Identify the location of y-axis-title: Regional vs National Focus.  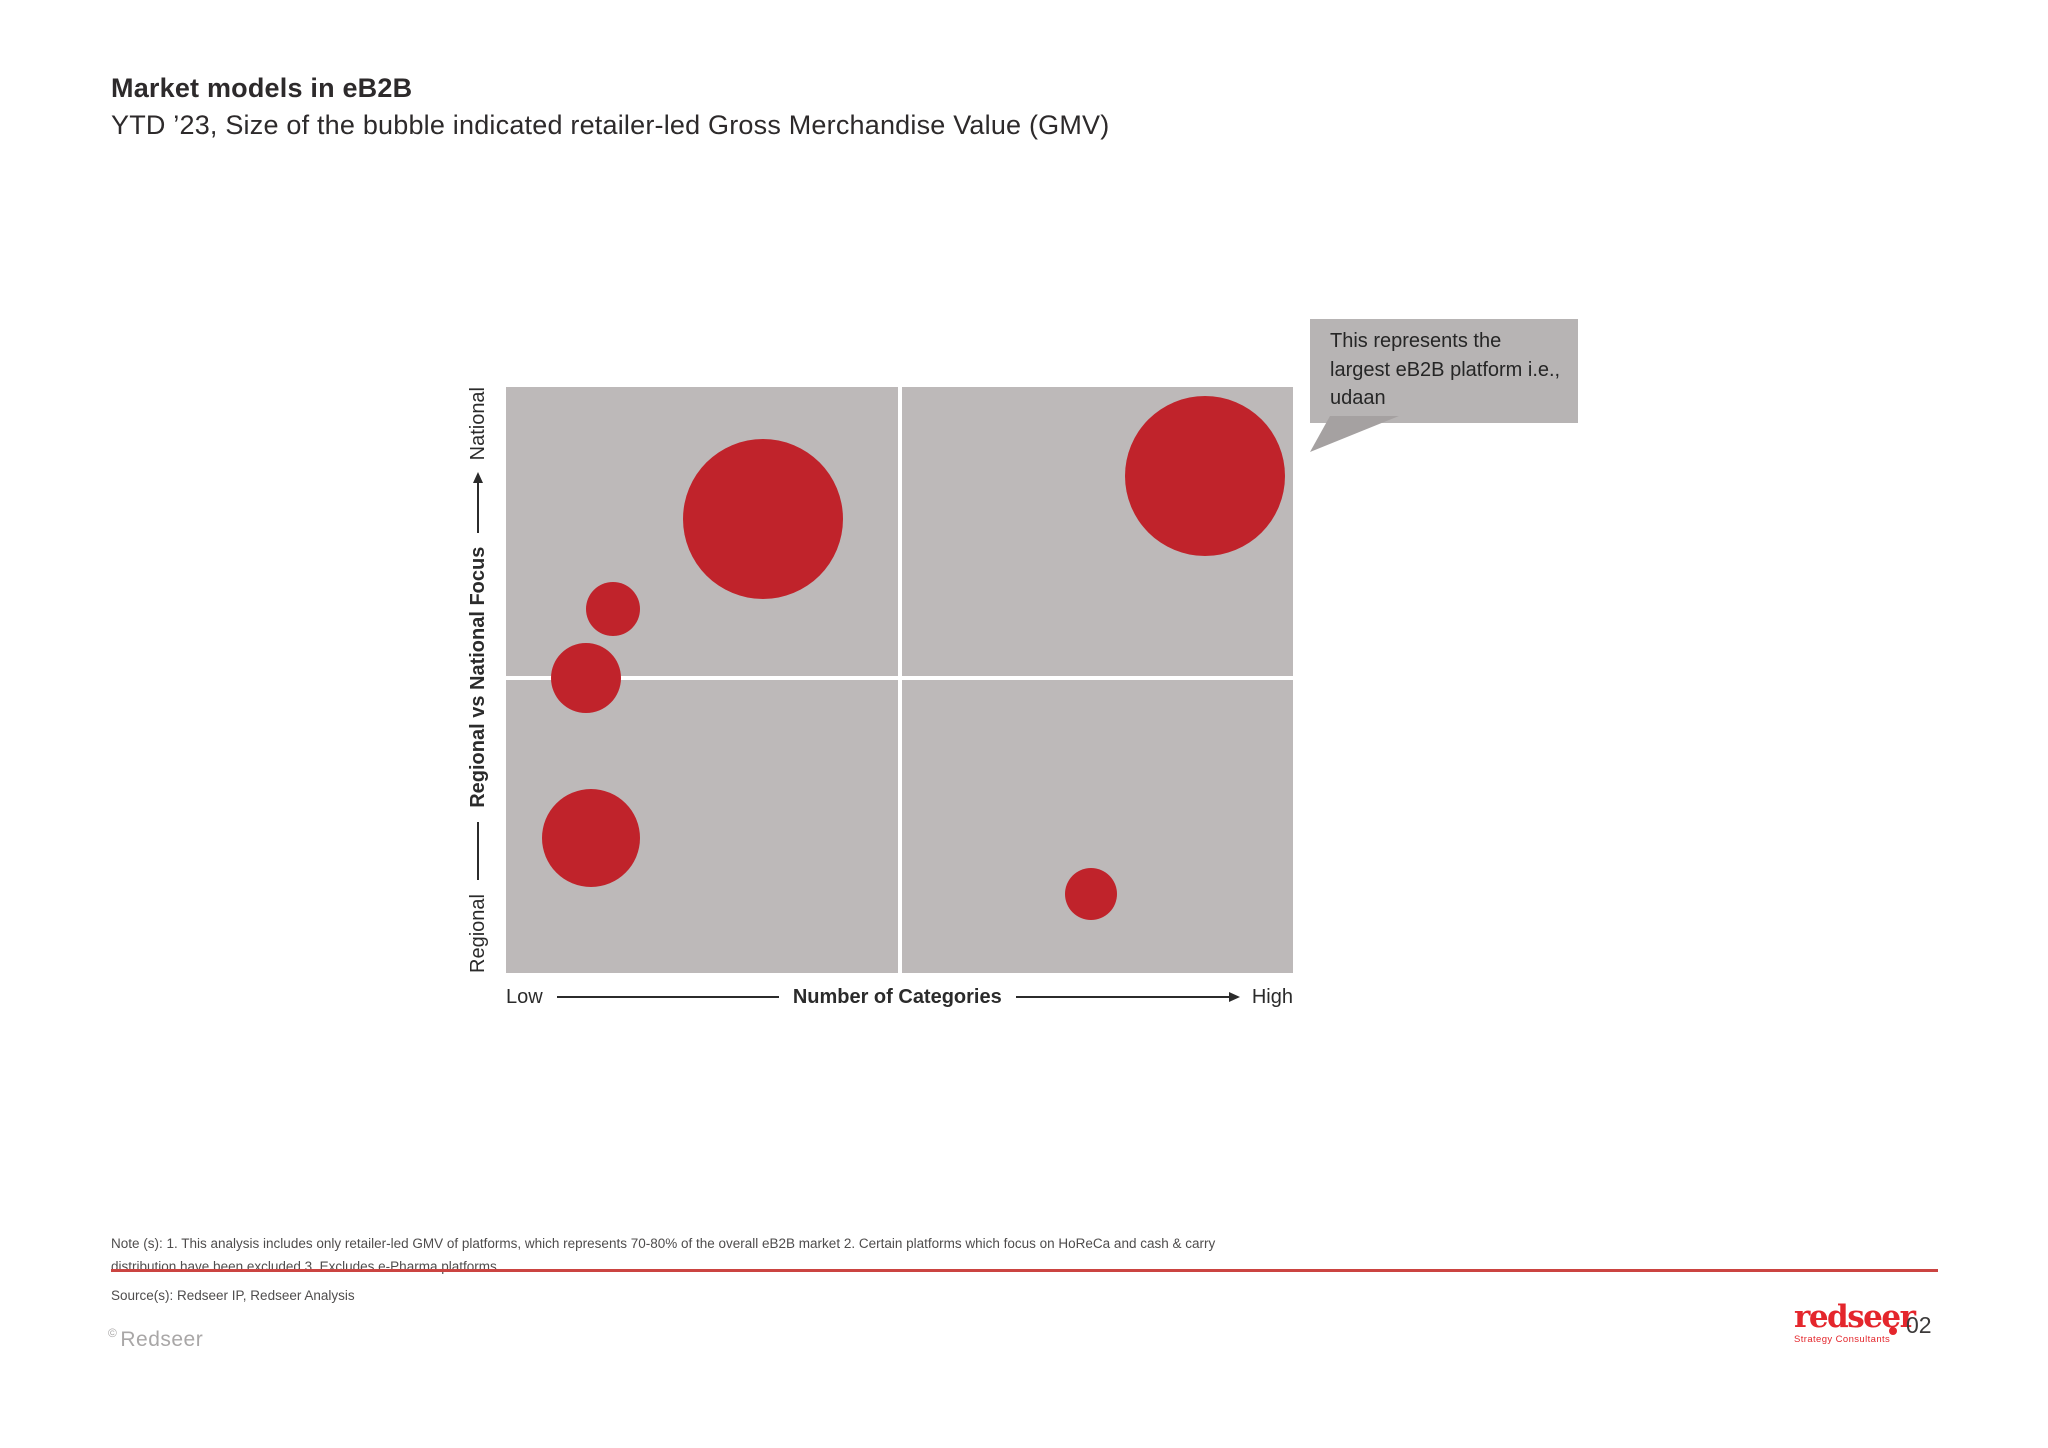
(477, 677).